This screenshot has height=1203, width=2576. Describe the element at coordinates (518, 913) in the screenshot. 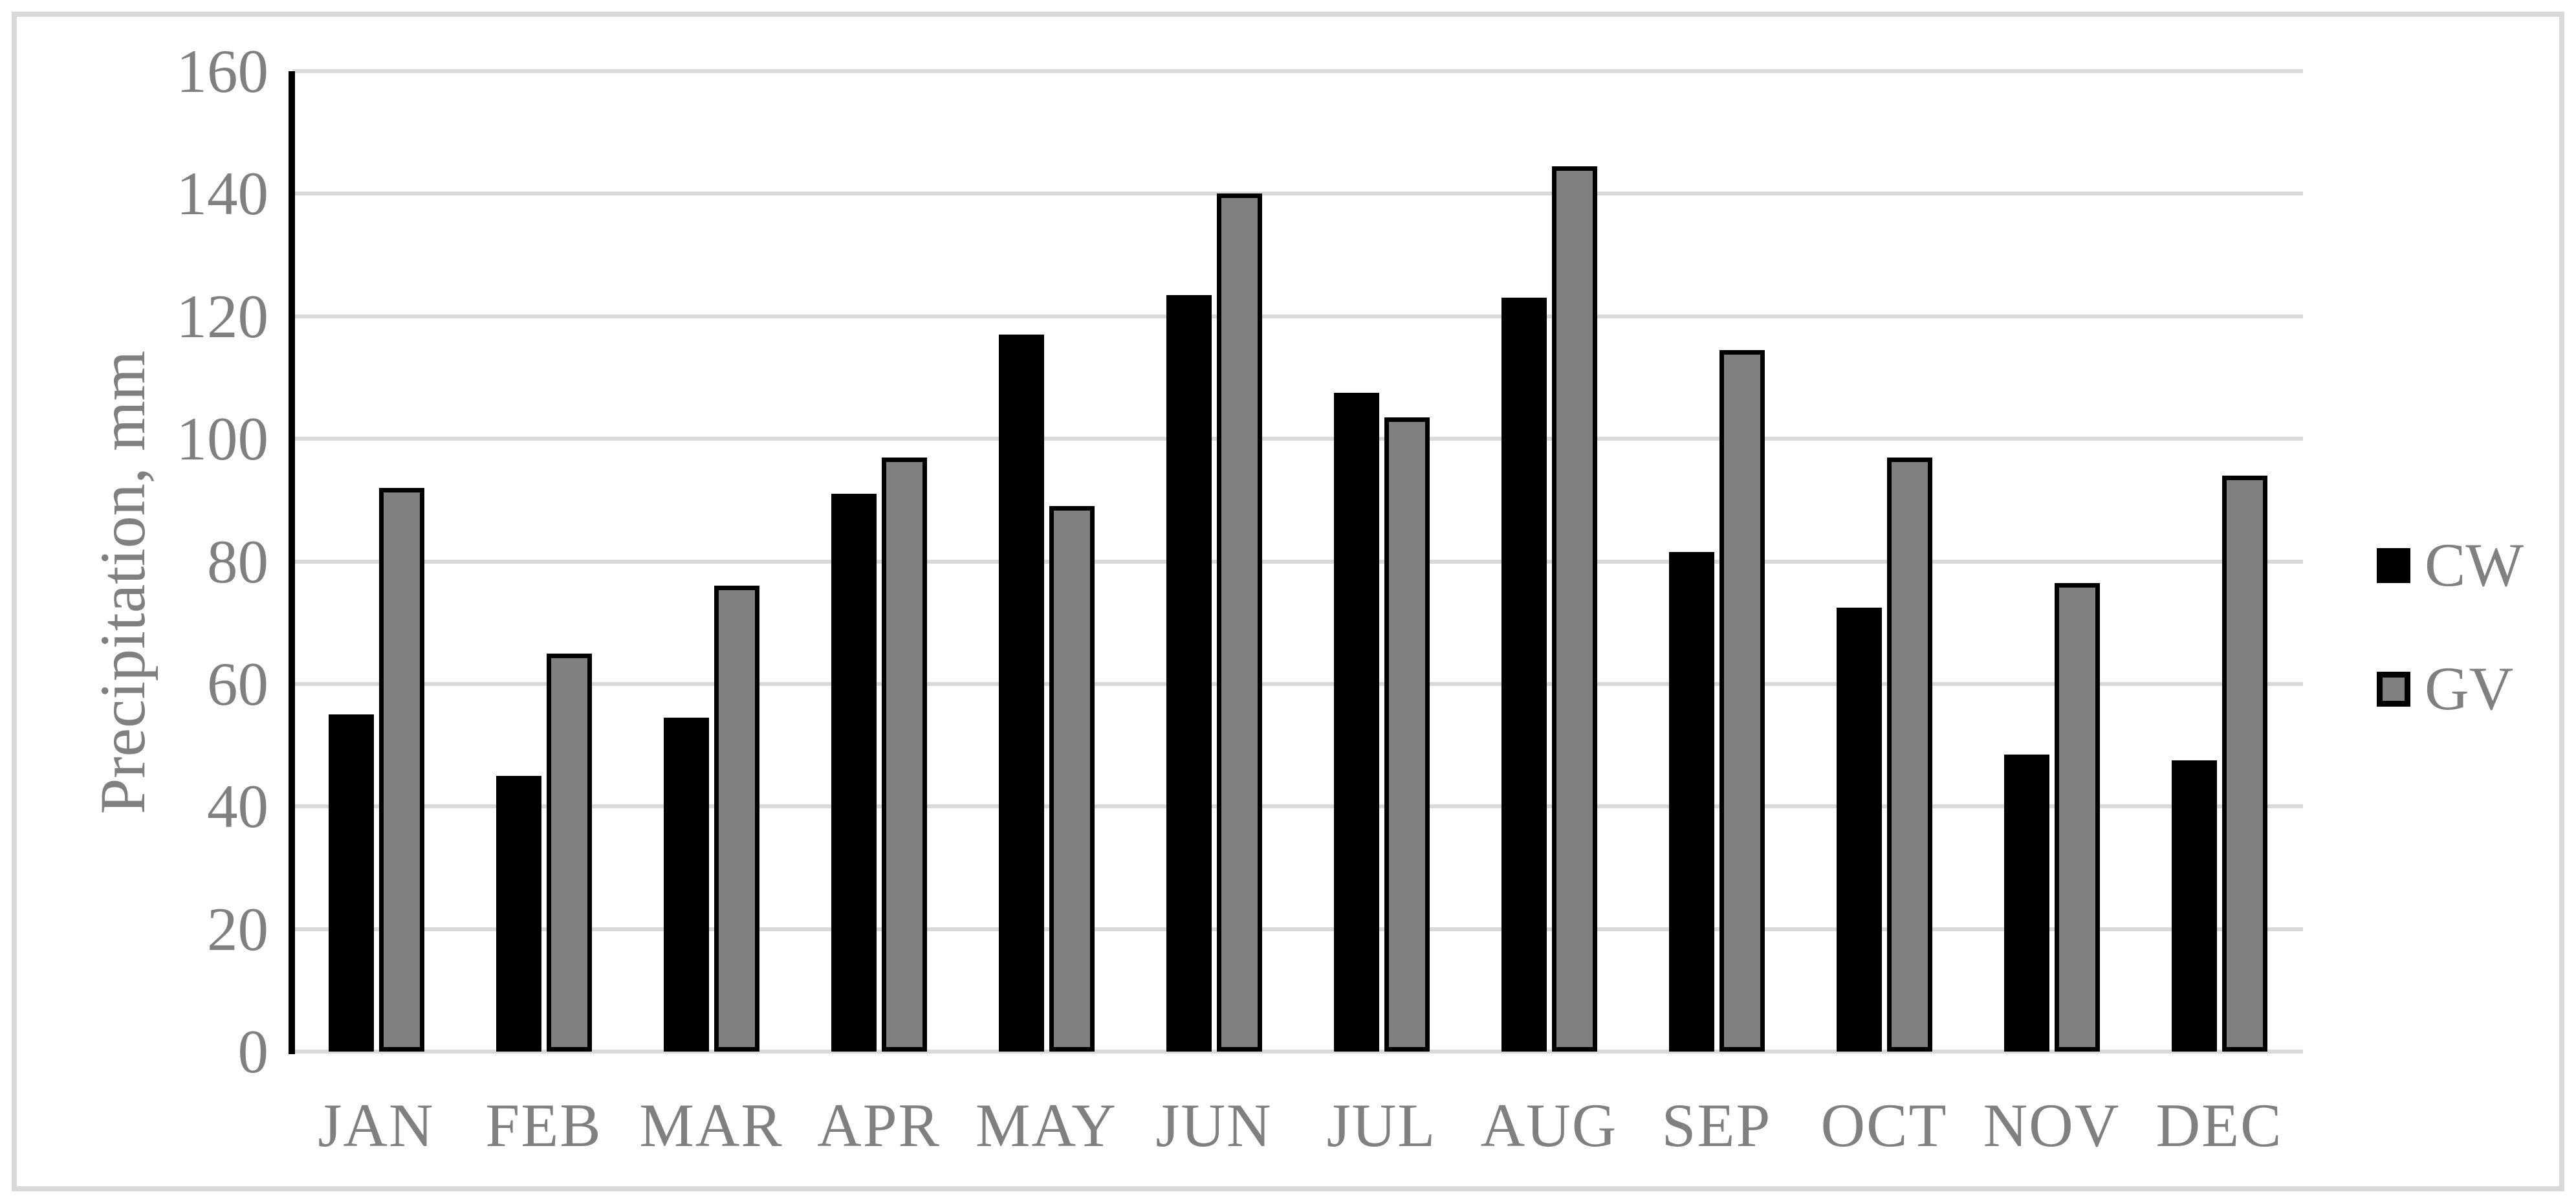

I see `bar-cw-feb` at that location.